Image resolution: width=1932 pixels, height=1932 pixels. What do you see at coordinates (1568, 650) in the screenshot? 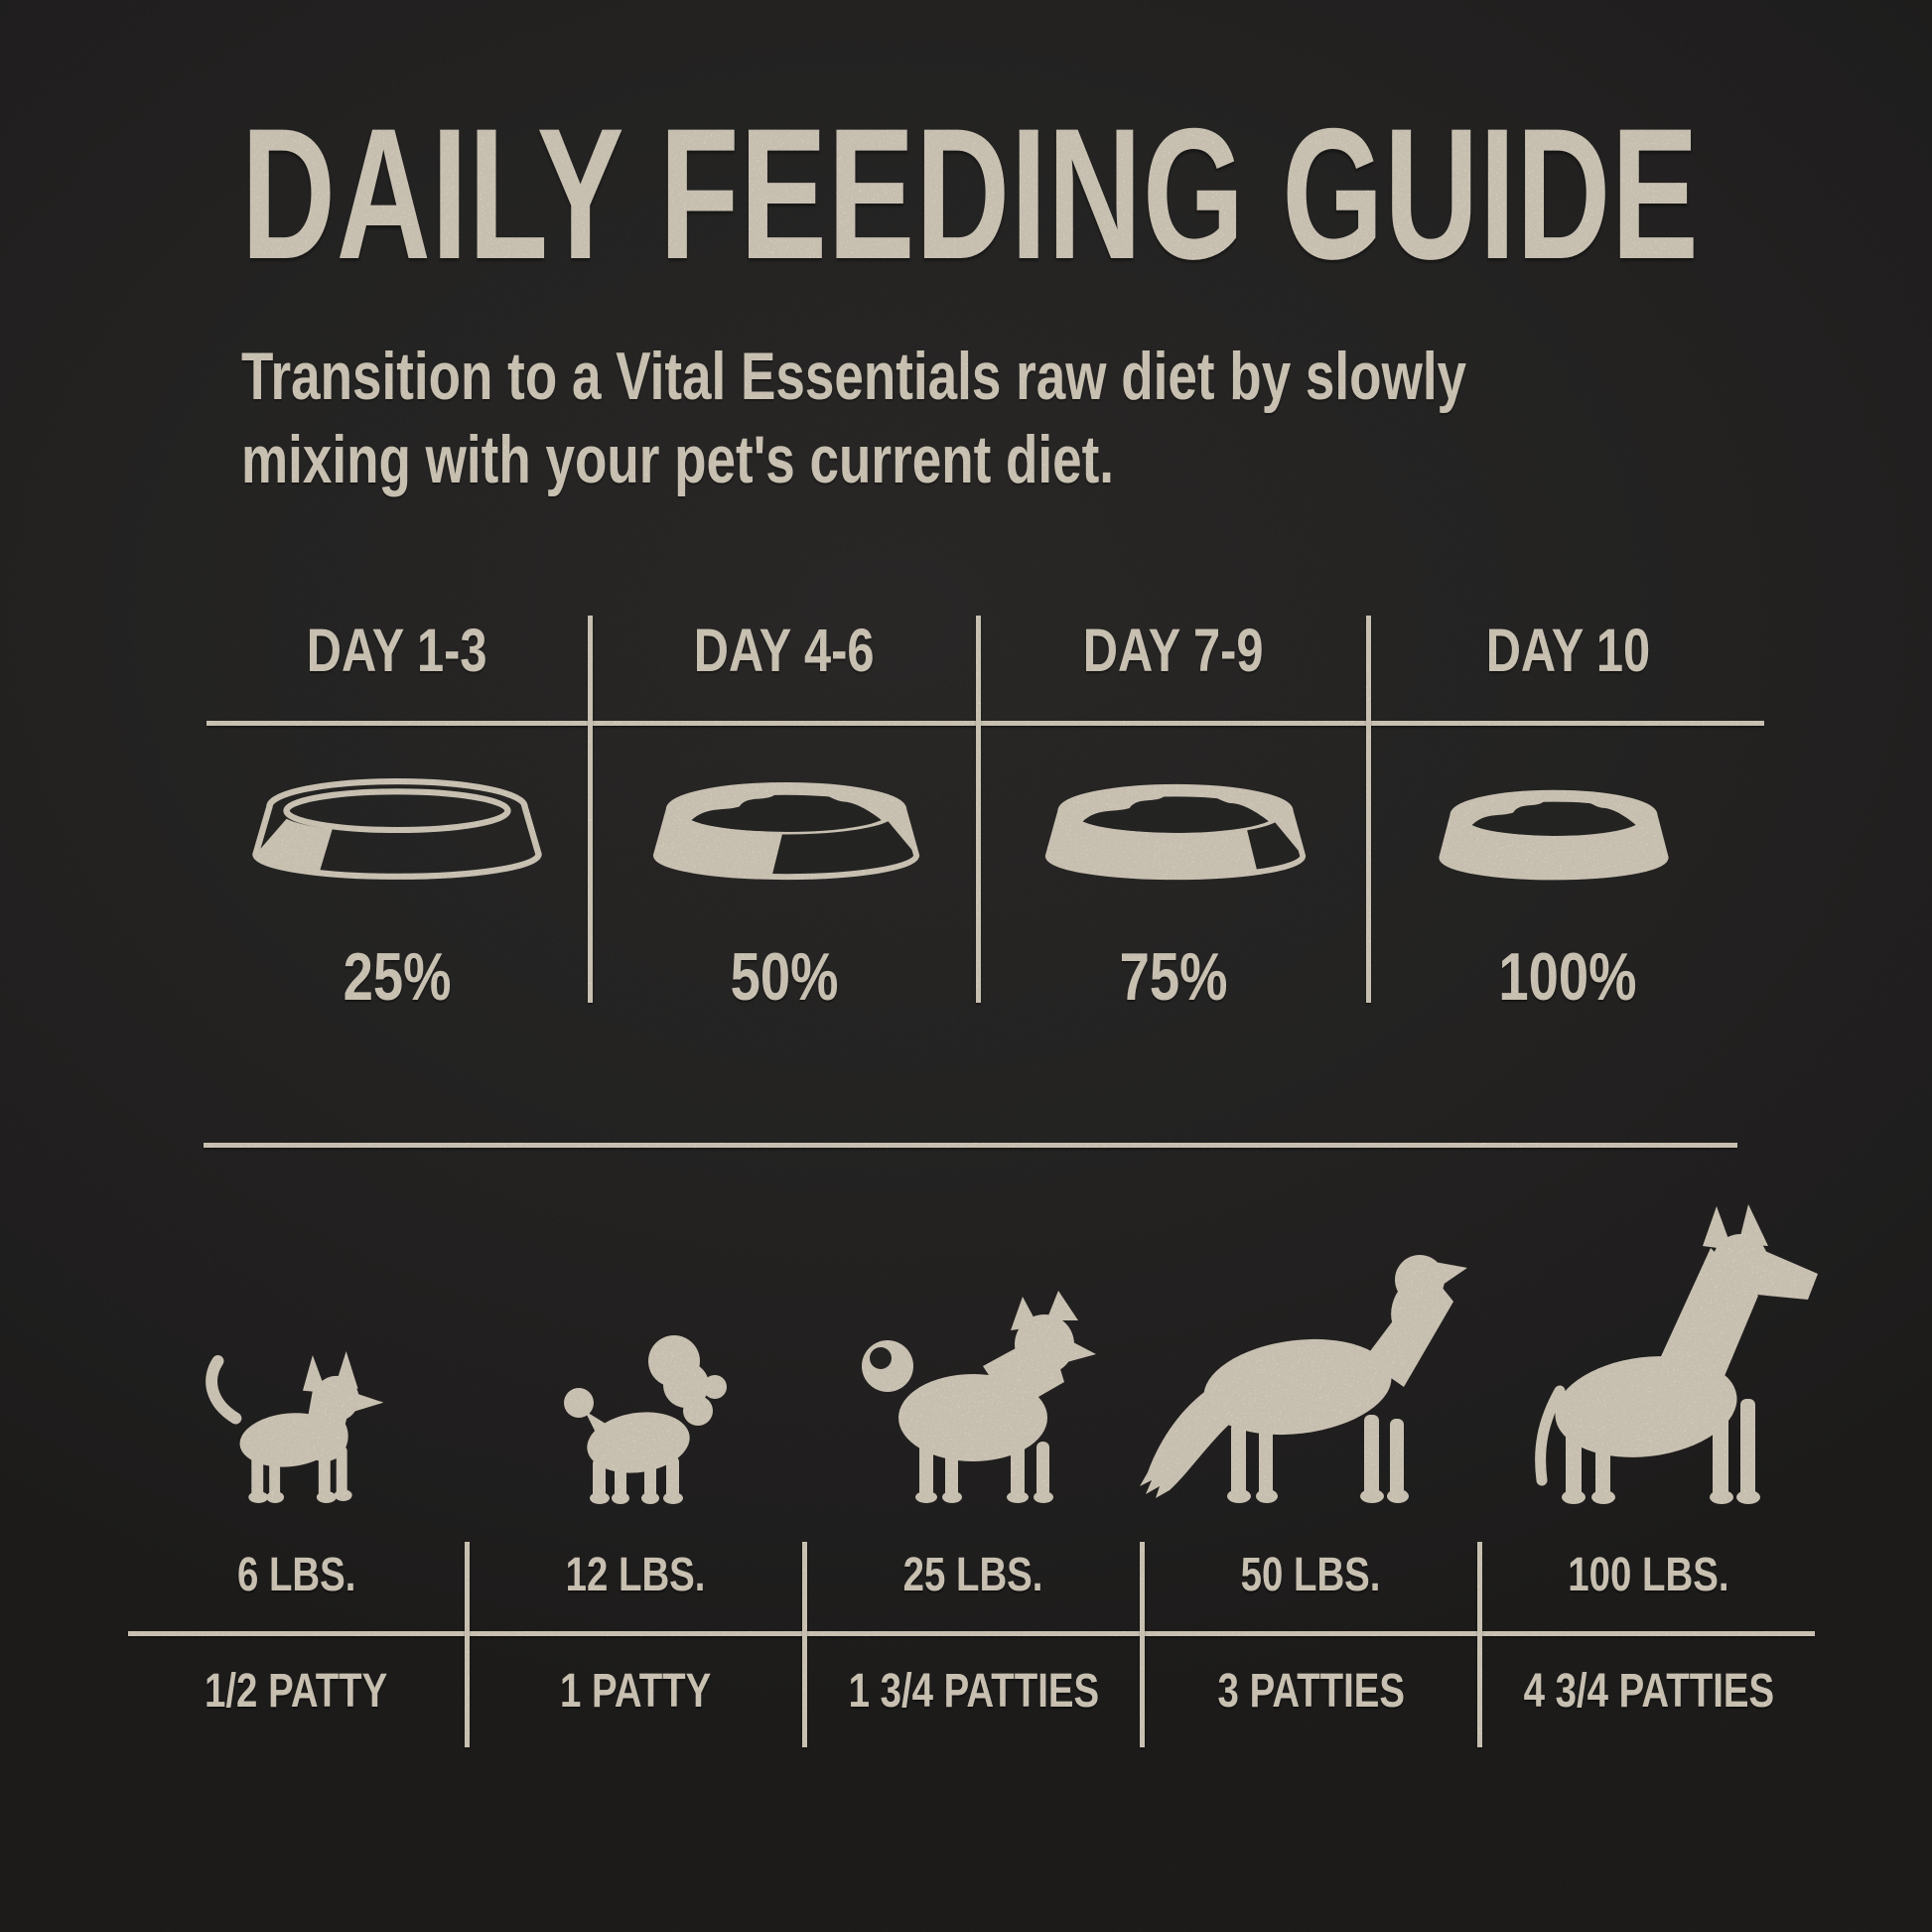
I see `day-header-4: DAY 10` at bounding box center [1568, 650].